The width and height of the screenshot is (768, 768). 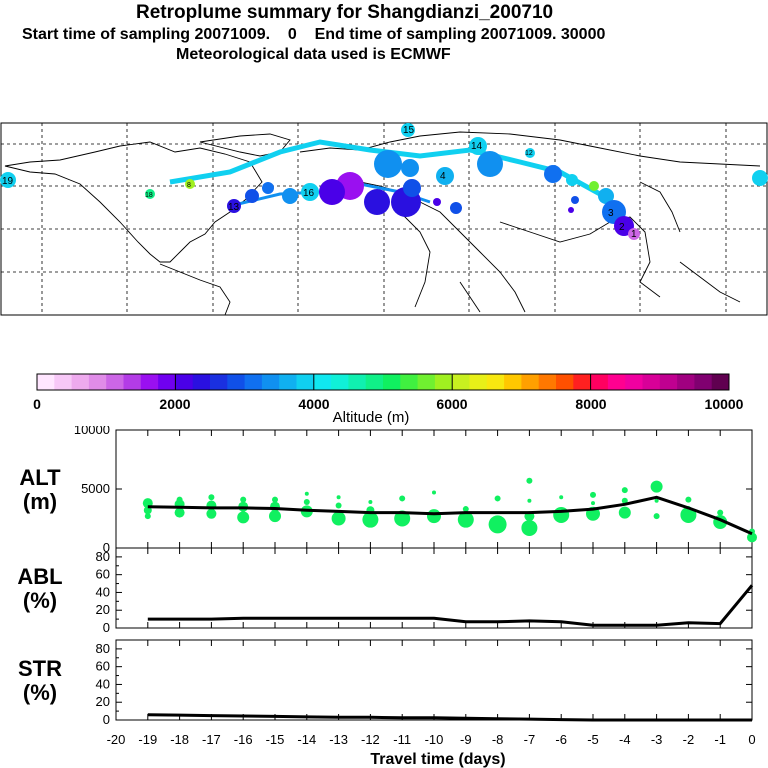 I want to click on str-ylabel-line: (%), so click(x=40, y=692).